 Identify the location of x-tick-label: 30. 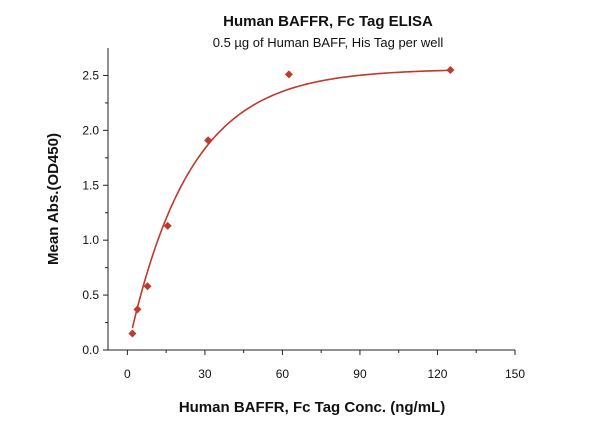
(205, 374).